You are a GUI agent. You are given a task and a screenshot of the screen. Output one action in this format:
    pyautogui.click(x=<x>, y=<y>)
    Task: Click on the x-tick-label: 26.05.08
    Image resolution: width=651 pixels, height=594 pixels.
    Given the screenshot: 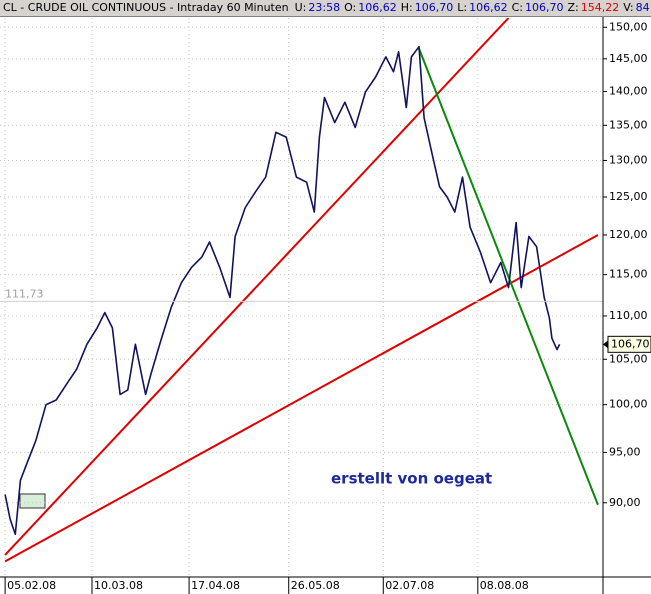 What is the action you would take?
    pyautogui.click(x=315, y=585)
    